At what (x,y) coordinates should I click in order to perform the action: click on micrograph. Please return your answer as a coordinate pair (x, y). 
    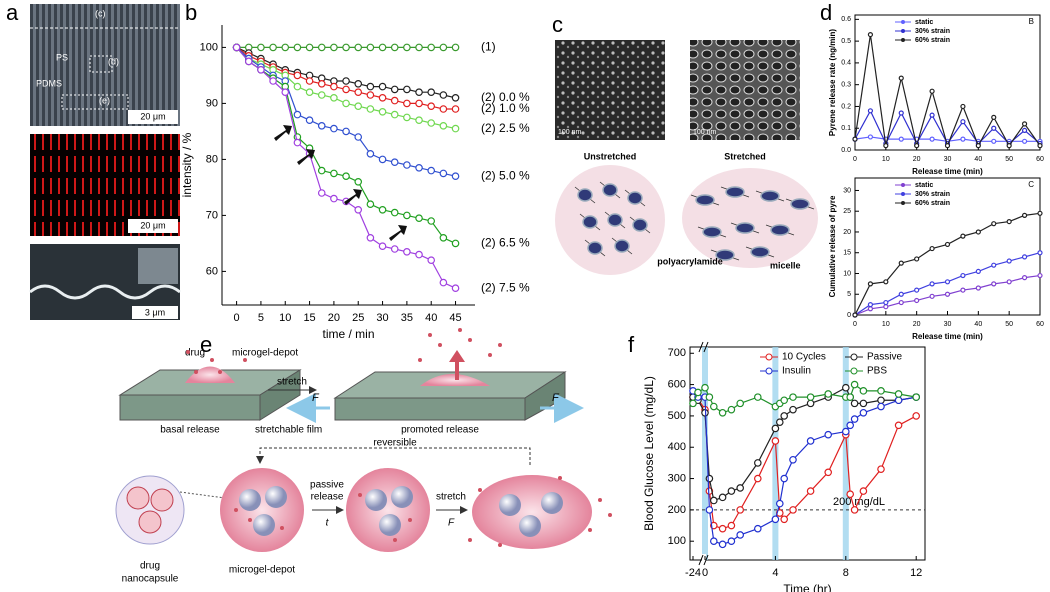
    Looking at the image, I should click on (745, 90).